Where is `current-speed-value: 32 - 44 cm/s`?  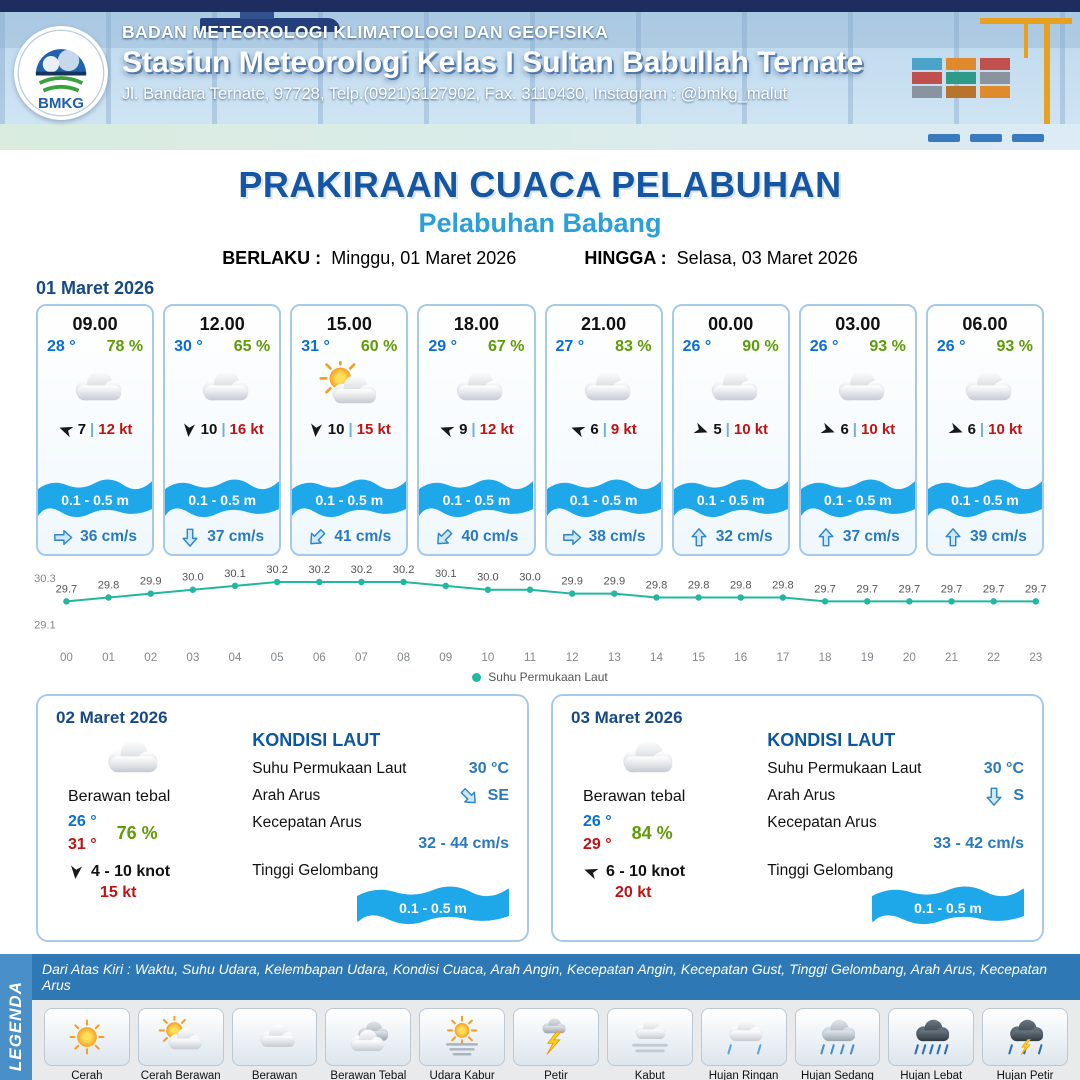
current-speed-value: 32 - 44 cm/s is located at coordinates (463, 844).